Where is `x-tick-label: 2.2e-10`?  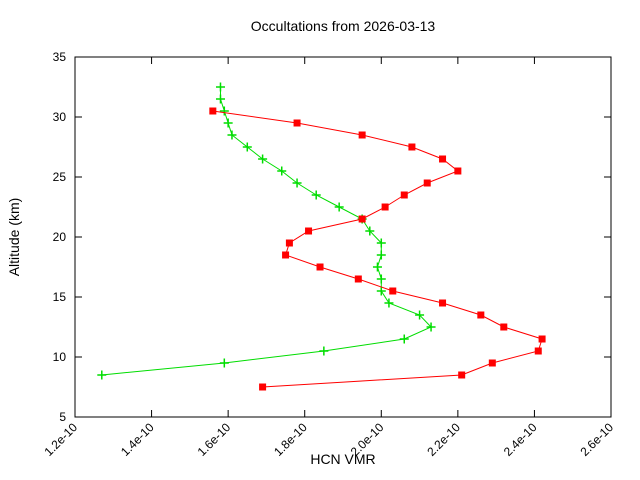 x-tick-label: 2.2e-10 is located at coordinates (443, 439).